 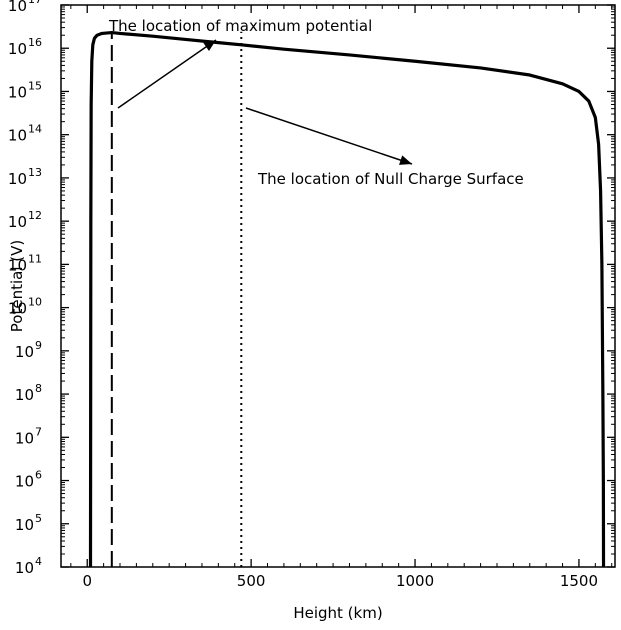 What do you see at coordinates (167, 74) in the screenshot?
I see `arrow-max-potential` at bounding box center [167, 74].